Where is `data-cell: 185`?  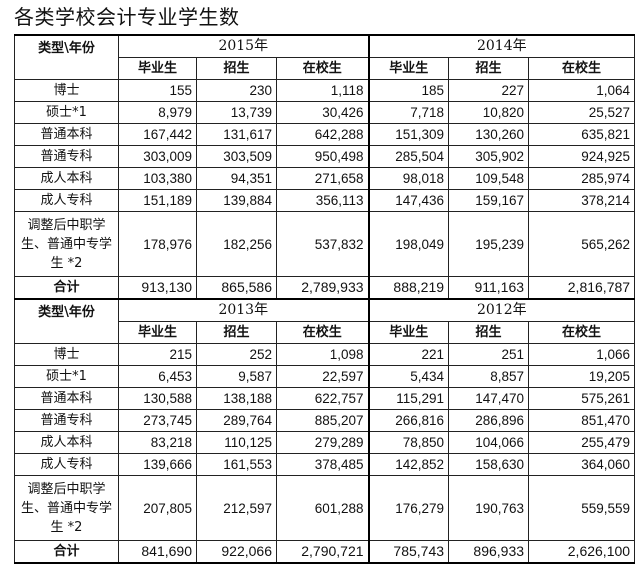
data-cell: 185 is located at coordinates (408, 90).